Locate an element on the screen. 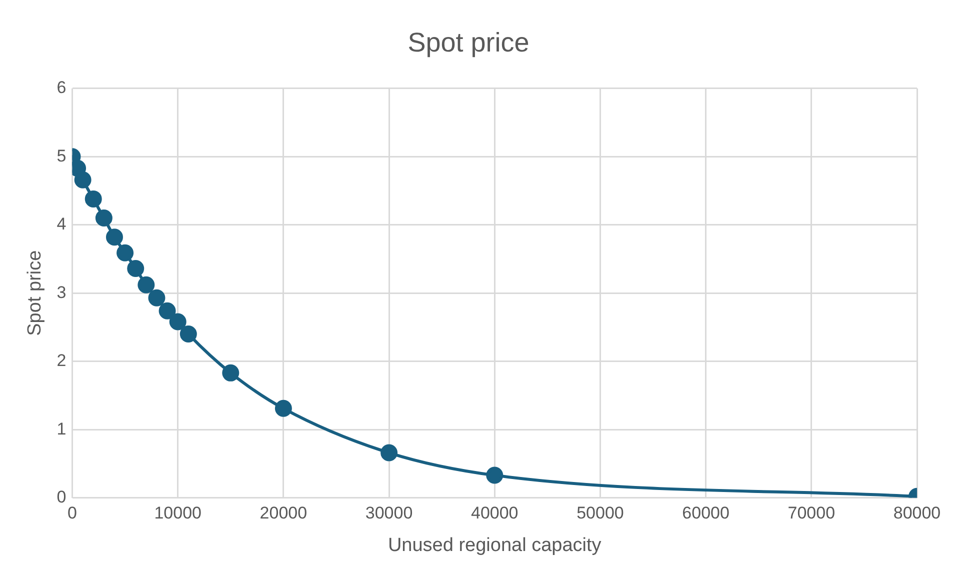  x-tick-label: 70000 is located at coordinates (812, 513).